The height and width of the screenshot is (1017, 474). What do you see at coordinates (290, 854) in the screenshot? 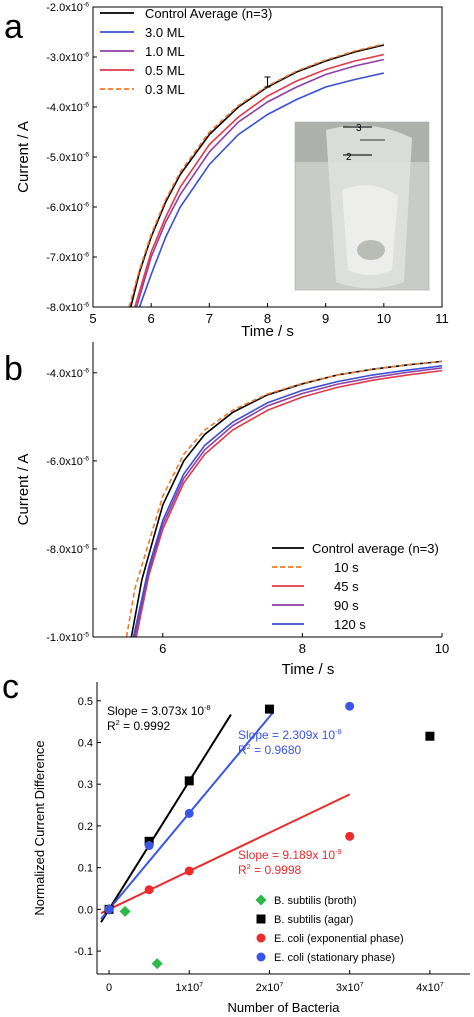
I see `fit-annotation-slope: Slope = 9.189x 10-9` at bounding box center [290, 854].